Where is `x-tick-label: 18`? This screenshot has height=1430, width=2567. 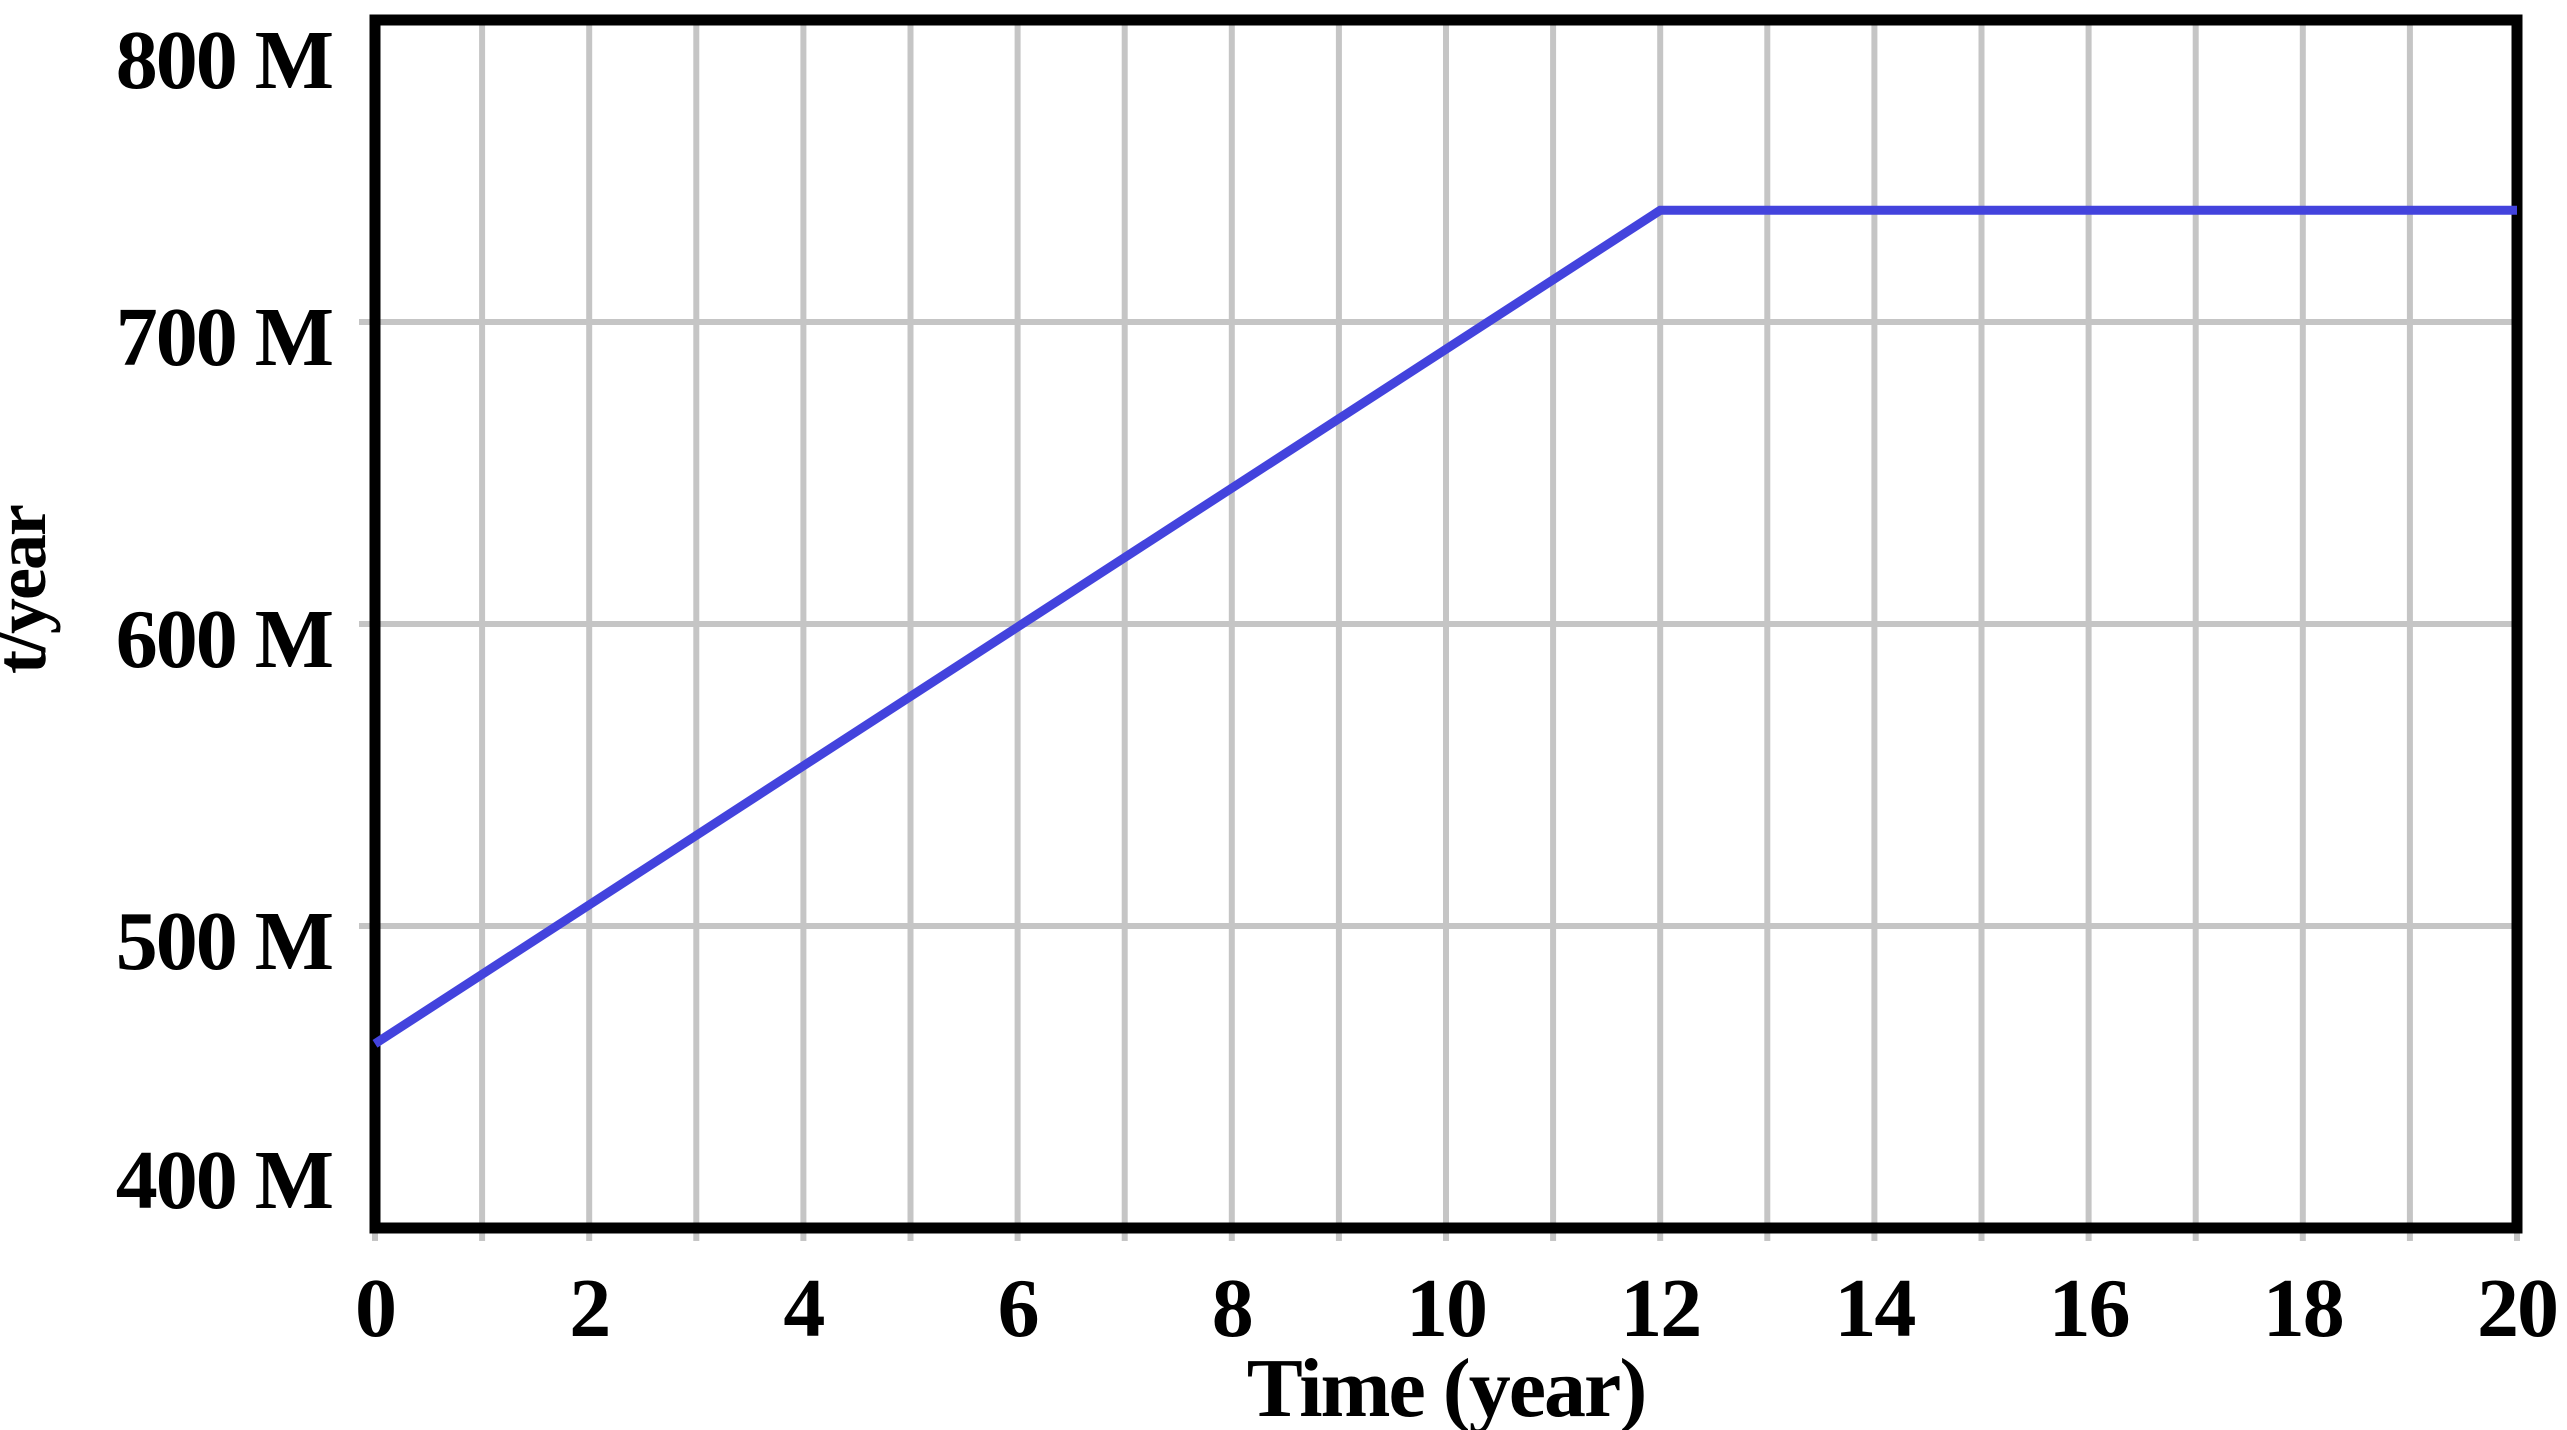 x-tick-label: 18 is located at coordinates (2303, 1308).